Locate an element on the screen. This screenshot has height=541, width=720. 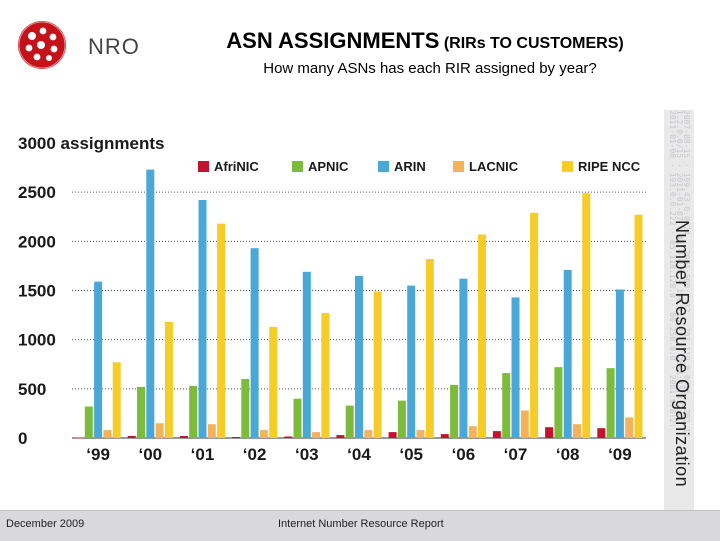
nro-logo: NRO is located at coordinates (76, 45).